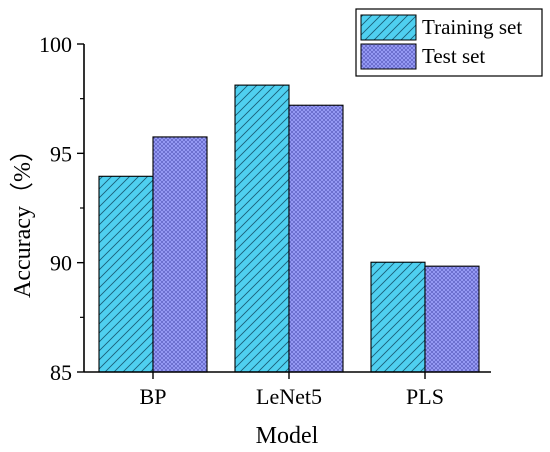 Image resolution: width=550 pixels, height=452 pixels. I want to click on bar-test-set-bp, so click(180, 254).